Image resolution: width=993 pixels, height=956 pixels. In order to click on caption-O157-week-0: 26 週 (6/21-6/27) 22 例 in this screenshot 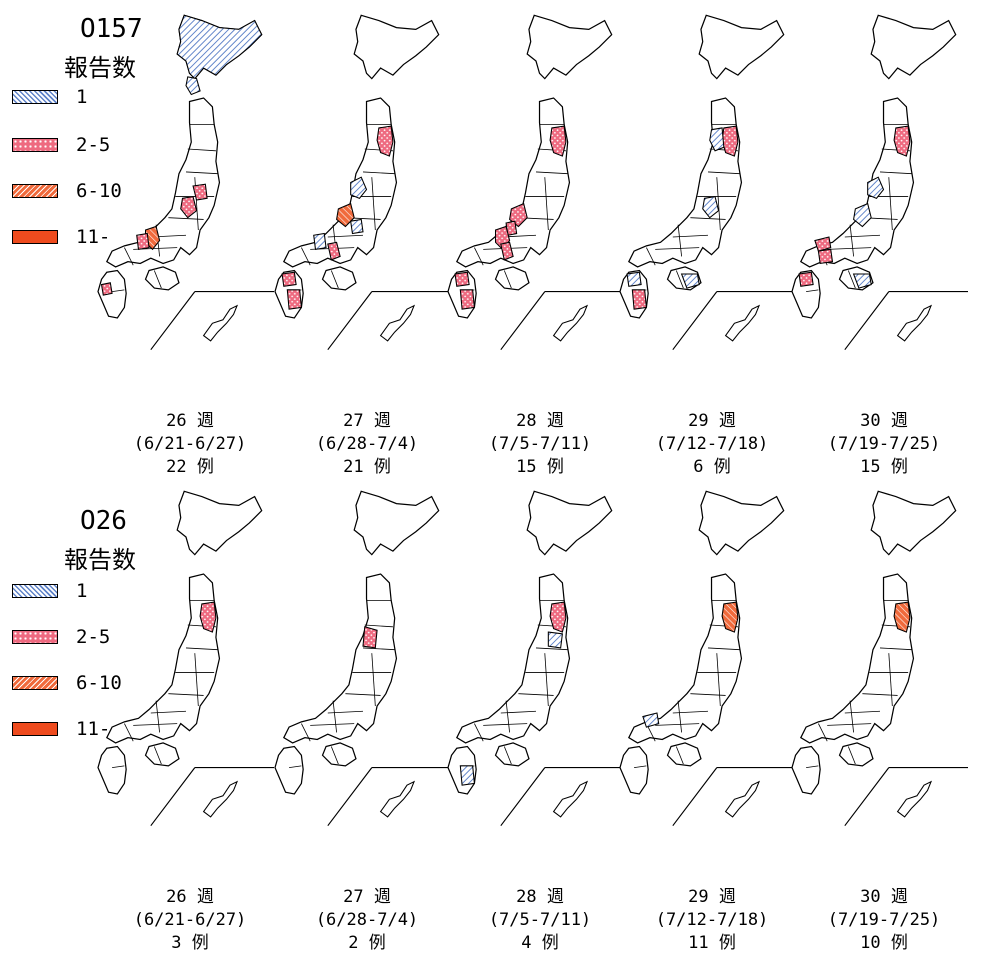, I will do `click(190, 444)`.